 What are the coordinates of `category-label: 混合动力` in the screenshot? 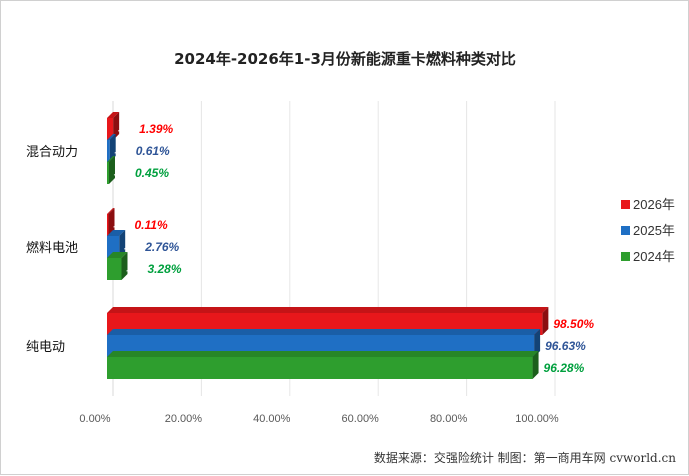 It's located at (52, 152).